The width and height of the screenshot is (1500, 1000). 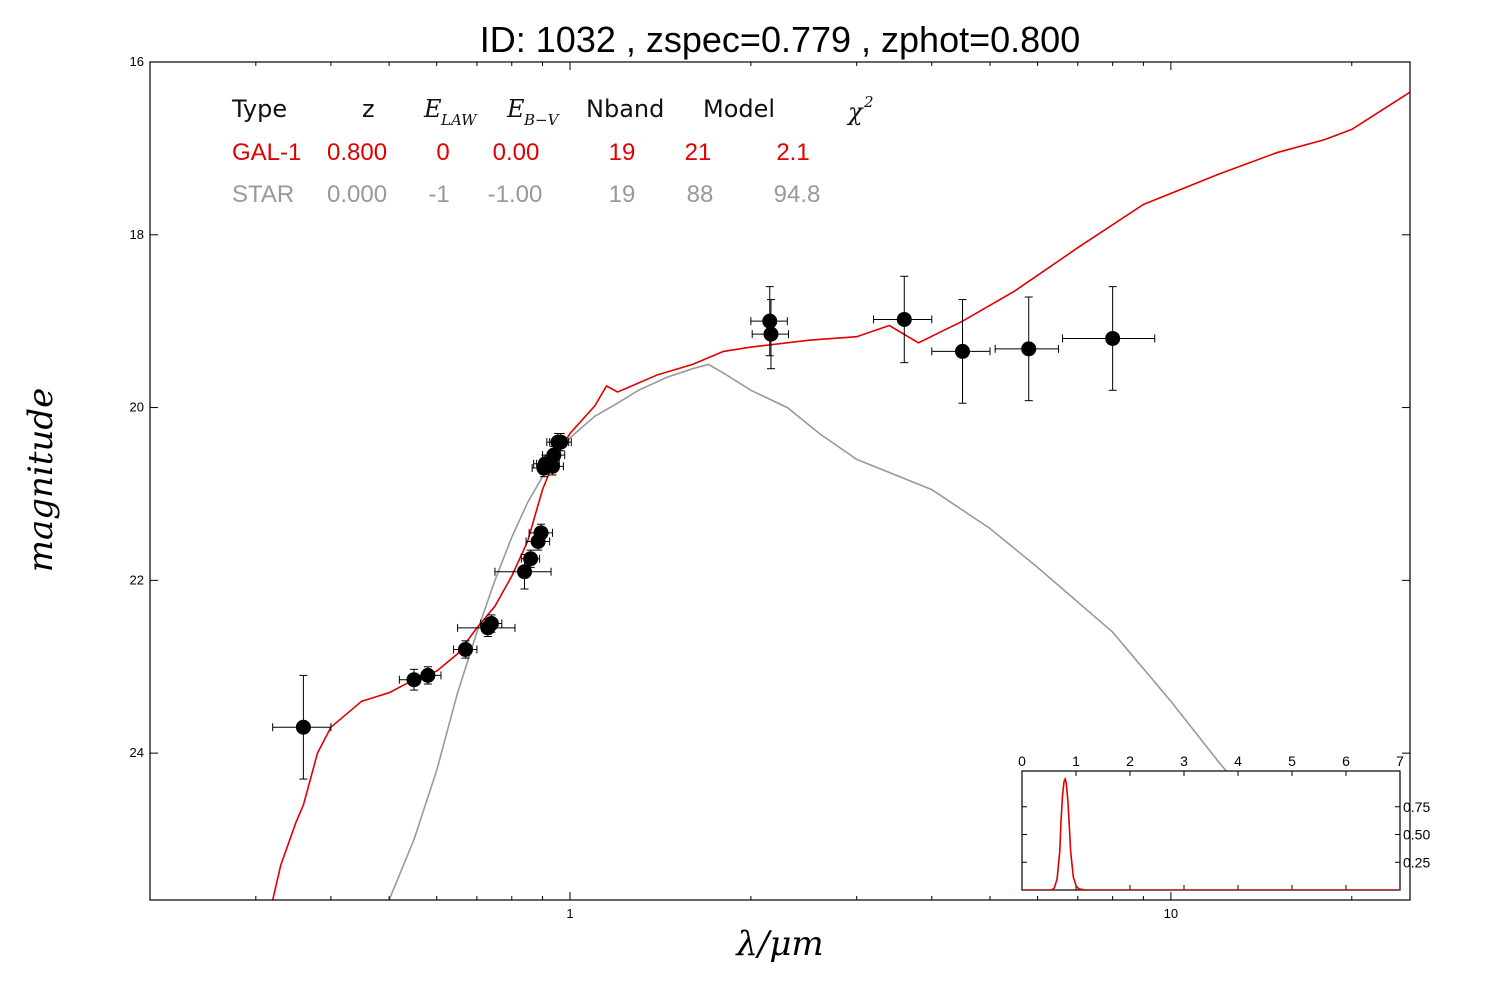 I want to click on inset-x-tick-label: 5, so click(x=1292, y=761).